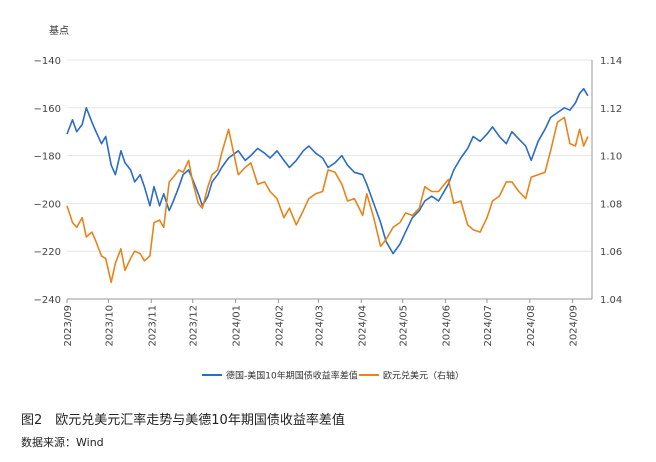  Describe the element at coordinates (423, 376) in the screenshot. I see `legend-label: 欧元兑美元（右轴）` at that location.